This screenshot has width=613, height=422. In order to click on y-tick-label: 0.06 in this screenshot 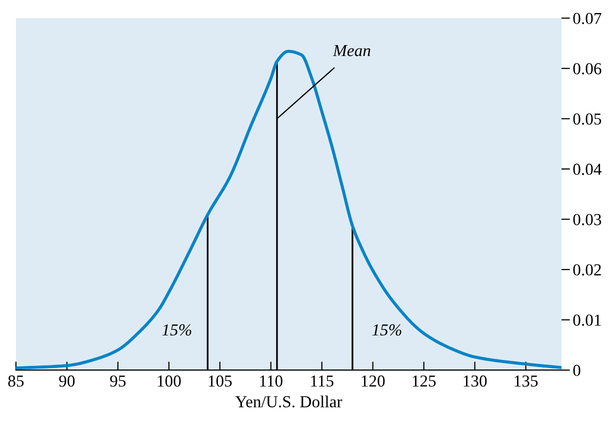, I will do `click(587, 68)`.